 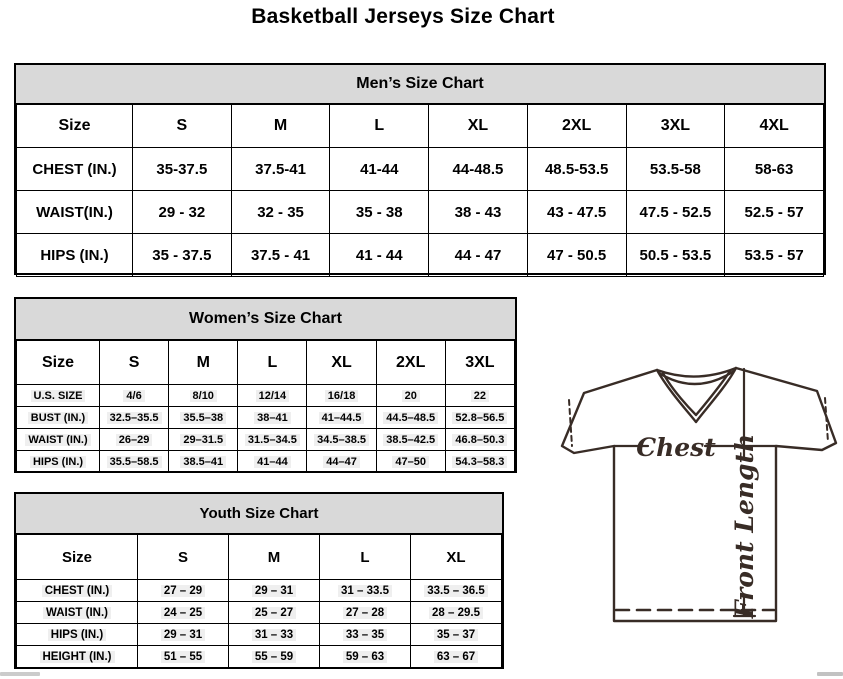 I want to click on size-cell: 8/10, so click(x=203, y=395).